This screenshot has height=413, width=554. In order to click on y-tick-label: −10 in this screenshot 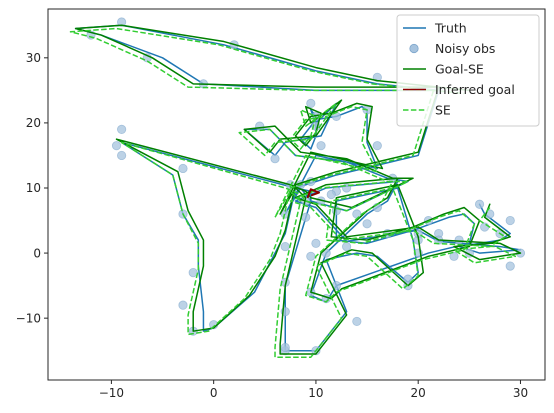, I will do `click(28, 318)`.